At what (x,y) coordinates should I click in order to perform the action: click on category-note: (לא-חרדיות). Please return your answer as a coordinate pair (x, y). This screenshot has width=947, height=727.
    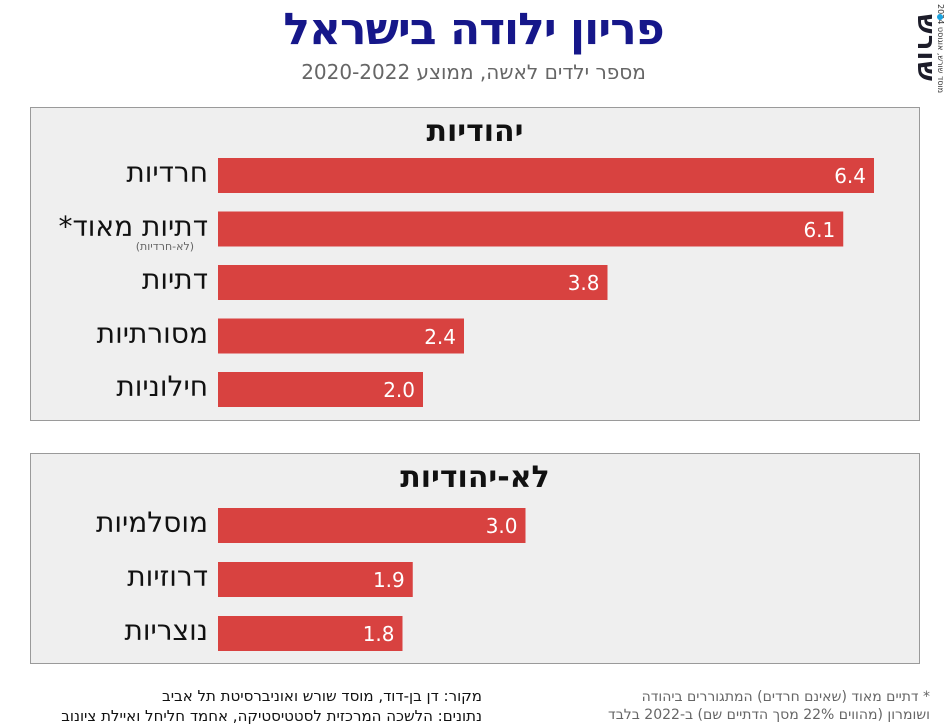
    Looking at the image, I should click on (164, 246).